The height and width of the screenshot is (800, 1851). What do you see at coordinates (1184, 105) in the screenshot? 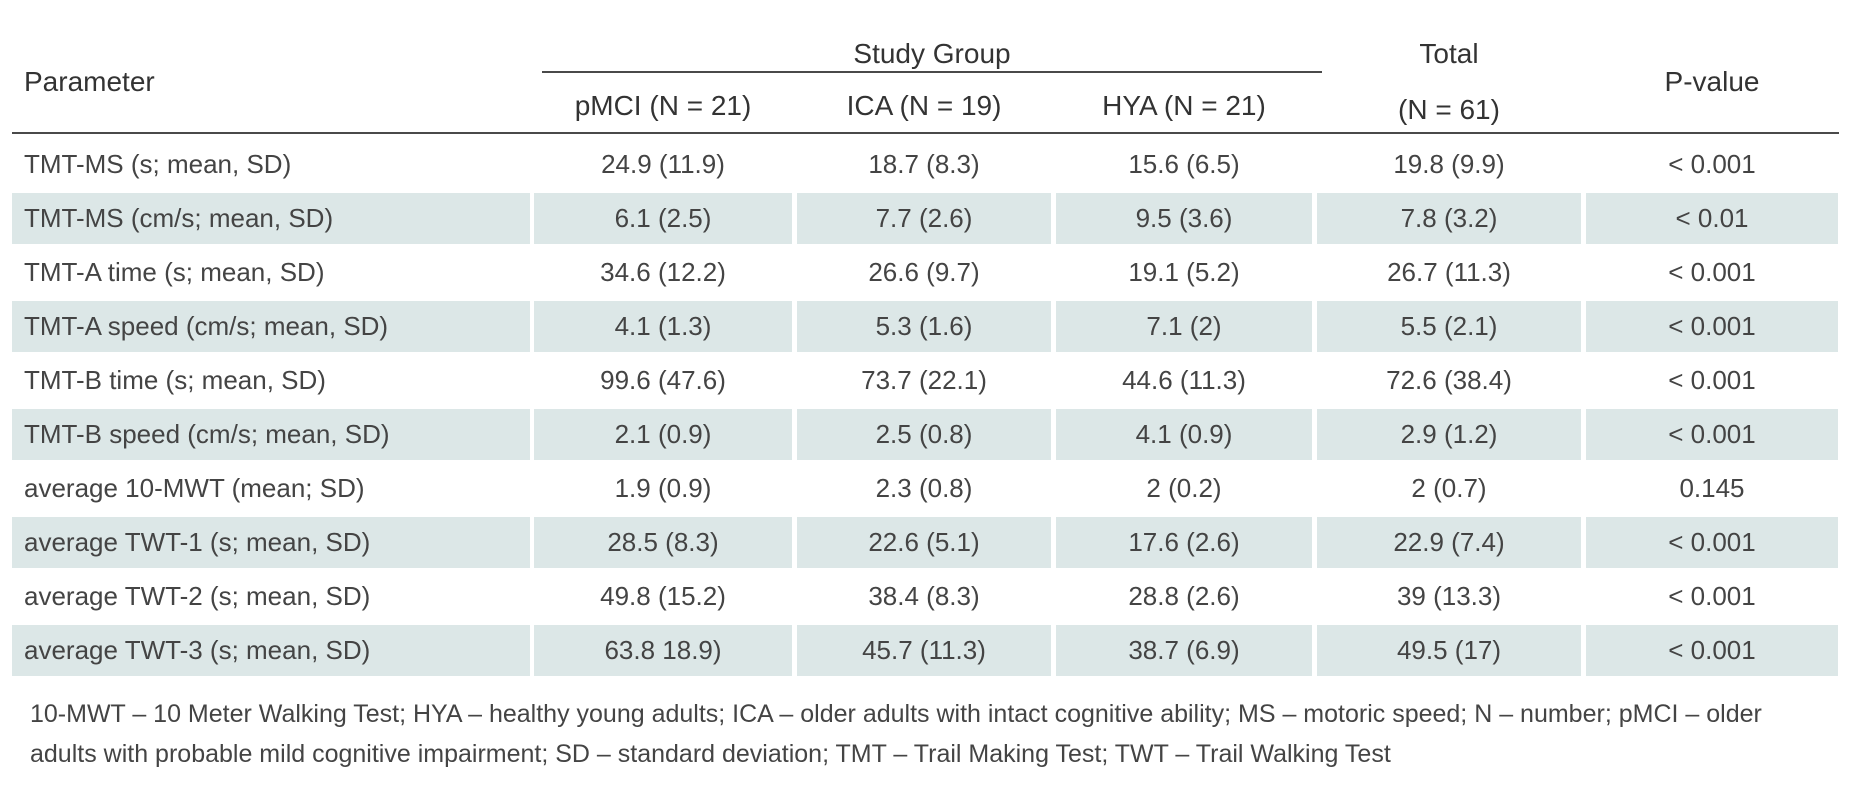
I see `header-hya: HYA (N = 21)` at bounding box center [1184, 105].